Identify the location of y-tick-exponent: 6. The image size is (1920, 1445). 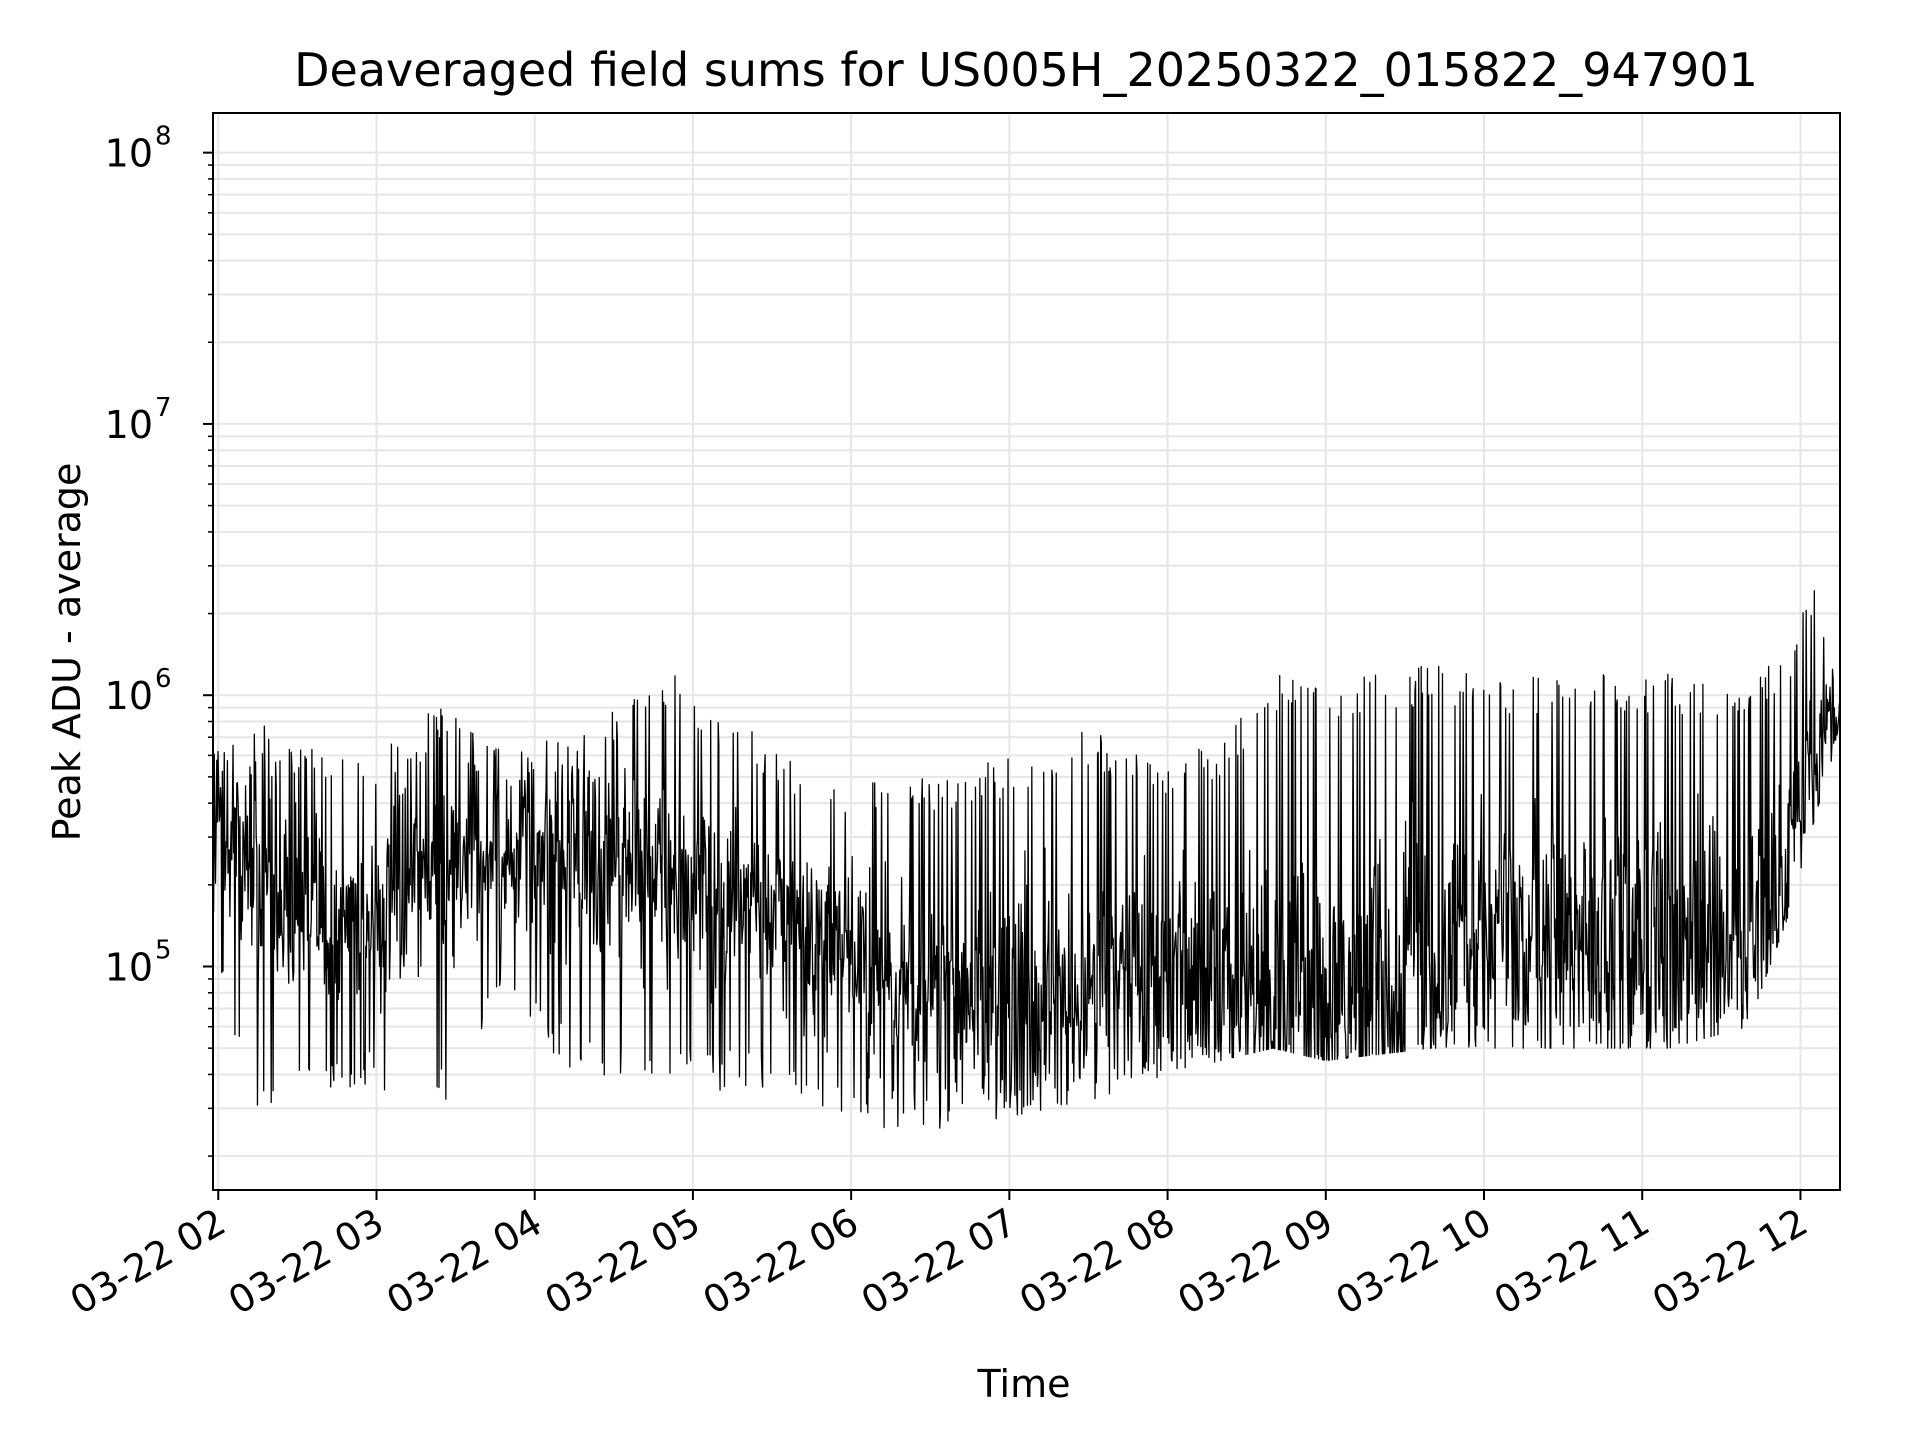
(163, 679).